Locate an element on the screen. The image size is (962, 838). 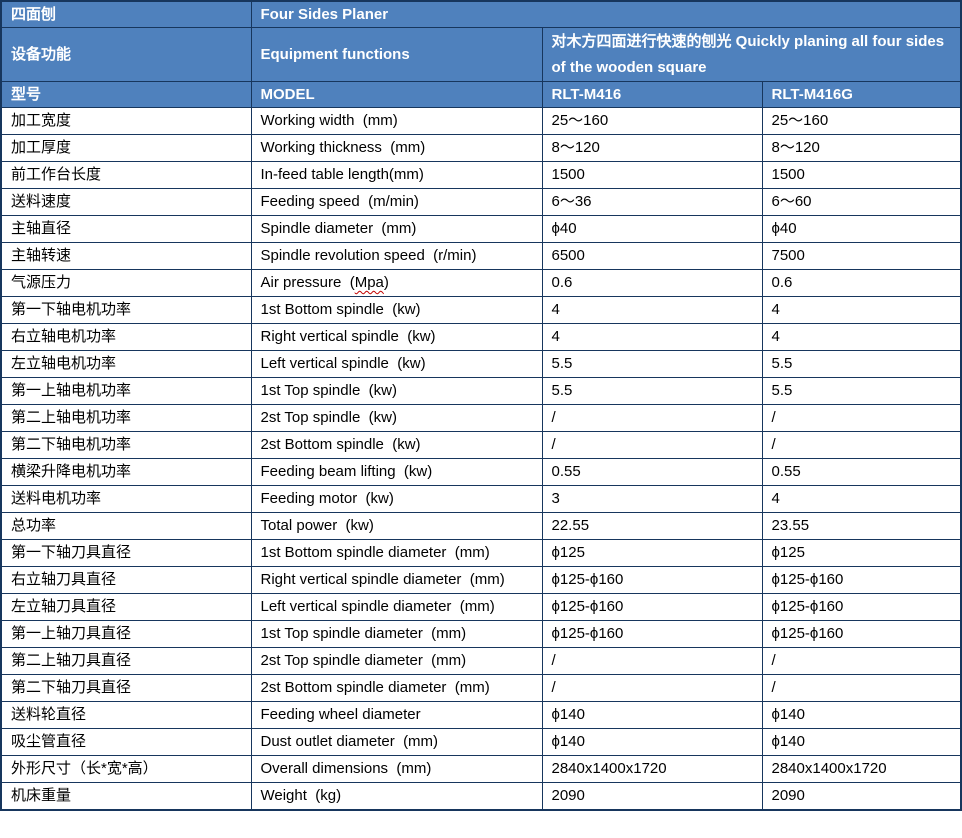
spec-value-model1: 0.55 is located at coordinates (652, 472).